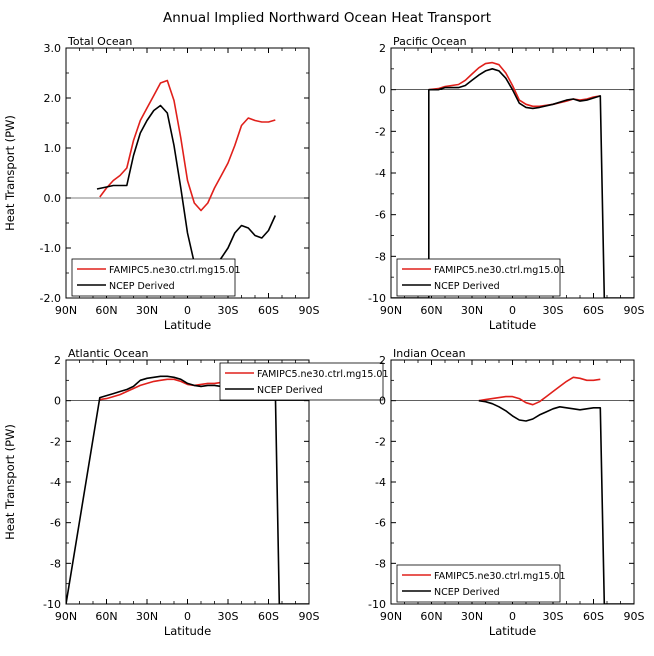  I want to click on indian-ocean-legend-label: NCEP Derived, so click(467, 592).